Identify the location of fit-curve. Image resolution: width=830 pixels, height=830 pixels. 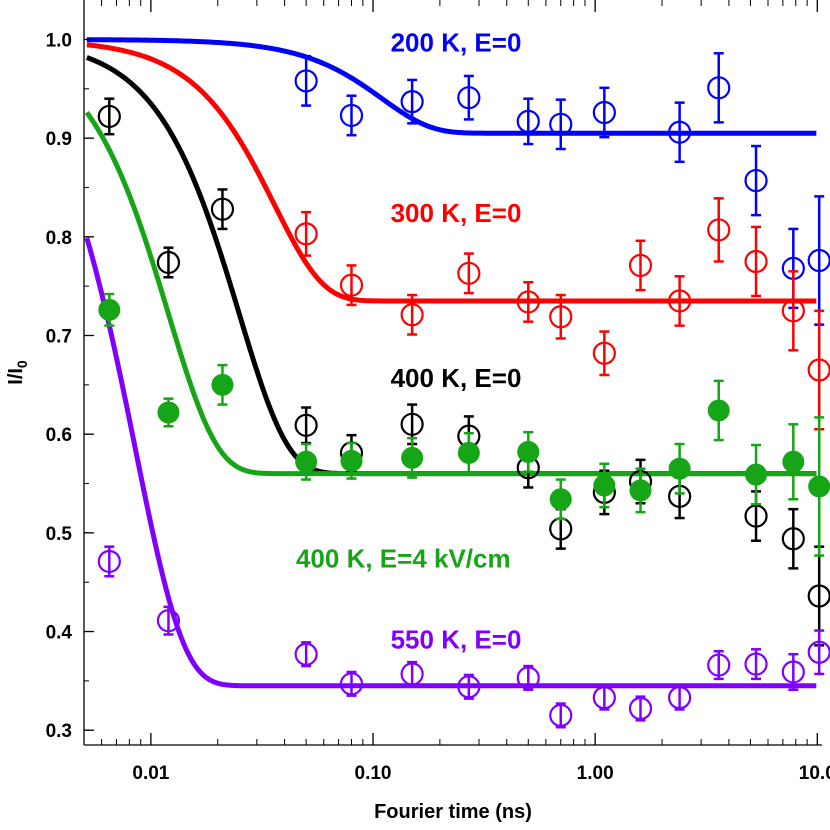
(451, 86).